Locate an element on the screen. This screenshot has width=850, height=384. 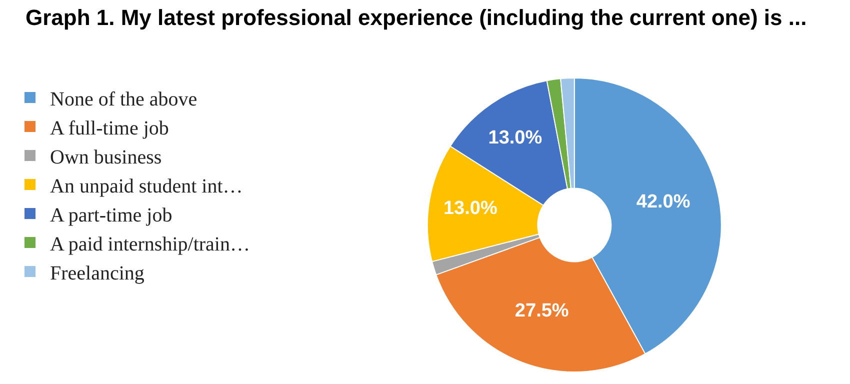
legend-label: Own business is located at coordinates (106, 157).